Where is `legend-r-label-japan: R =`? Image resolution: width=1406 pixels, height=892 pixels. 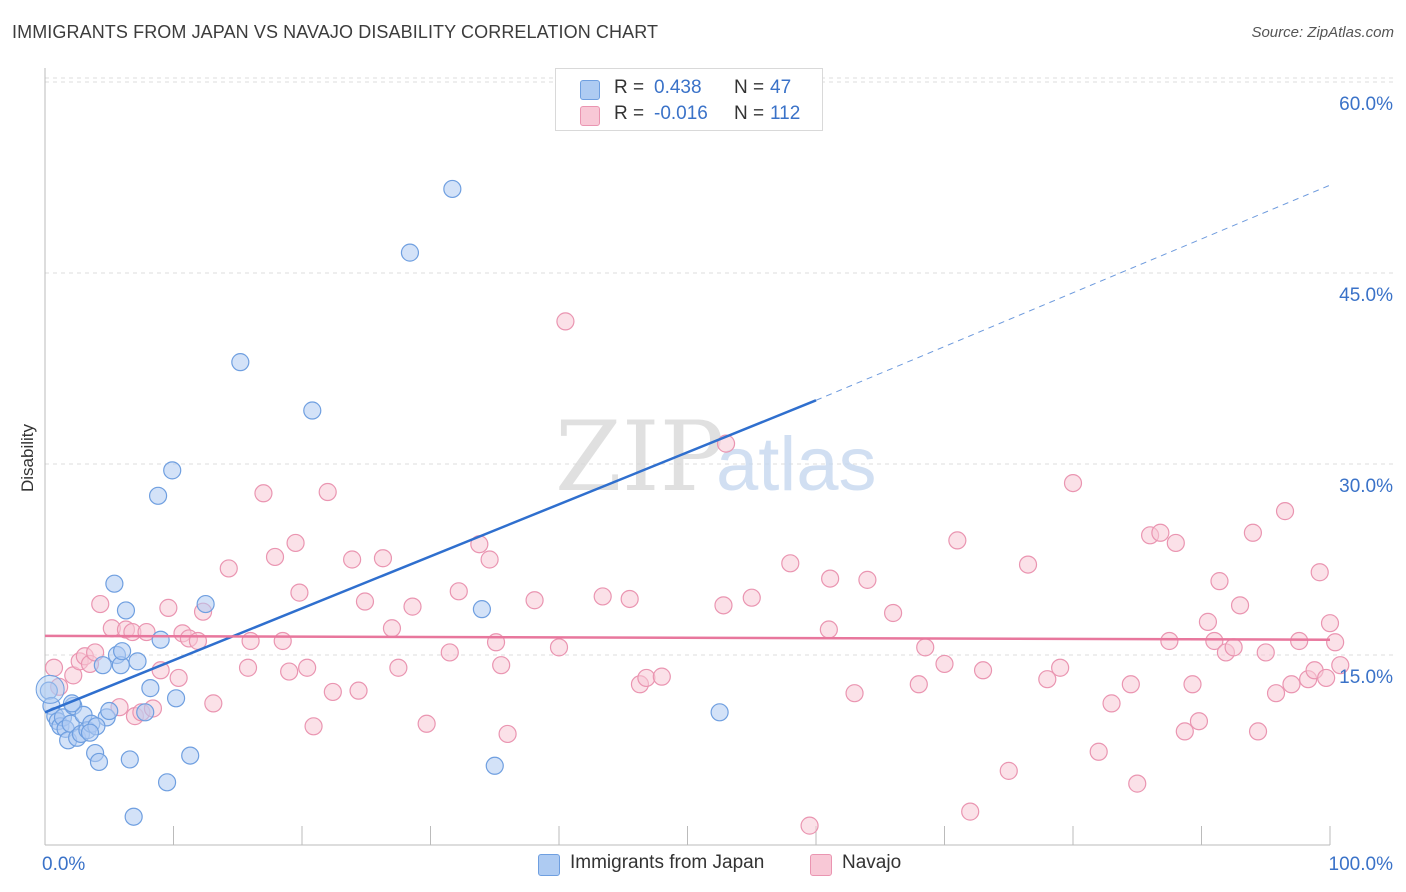 legend-r-label-japan: R = is located at coordinates (629, 87).